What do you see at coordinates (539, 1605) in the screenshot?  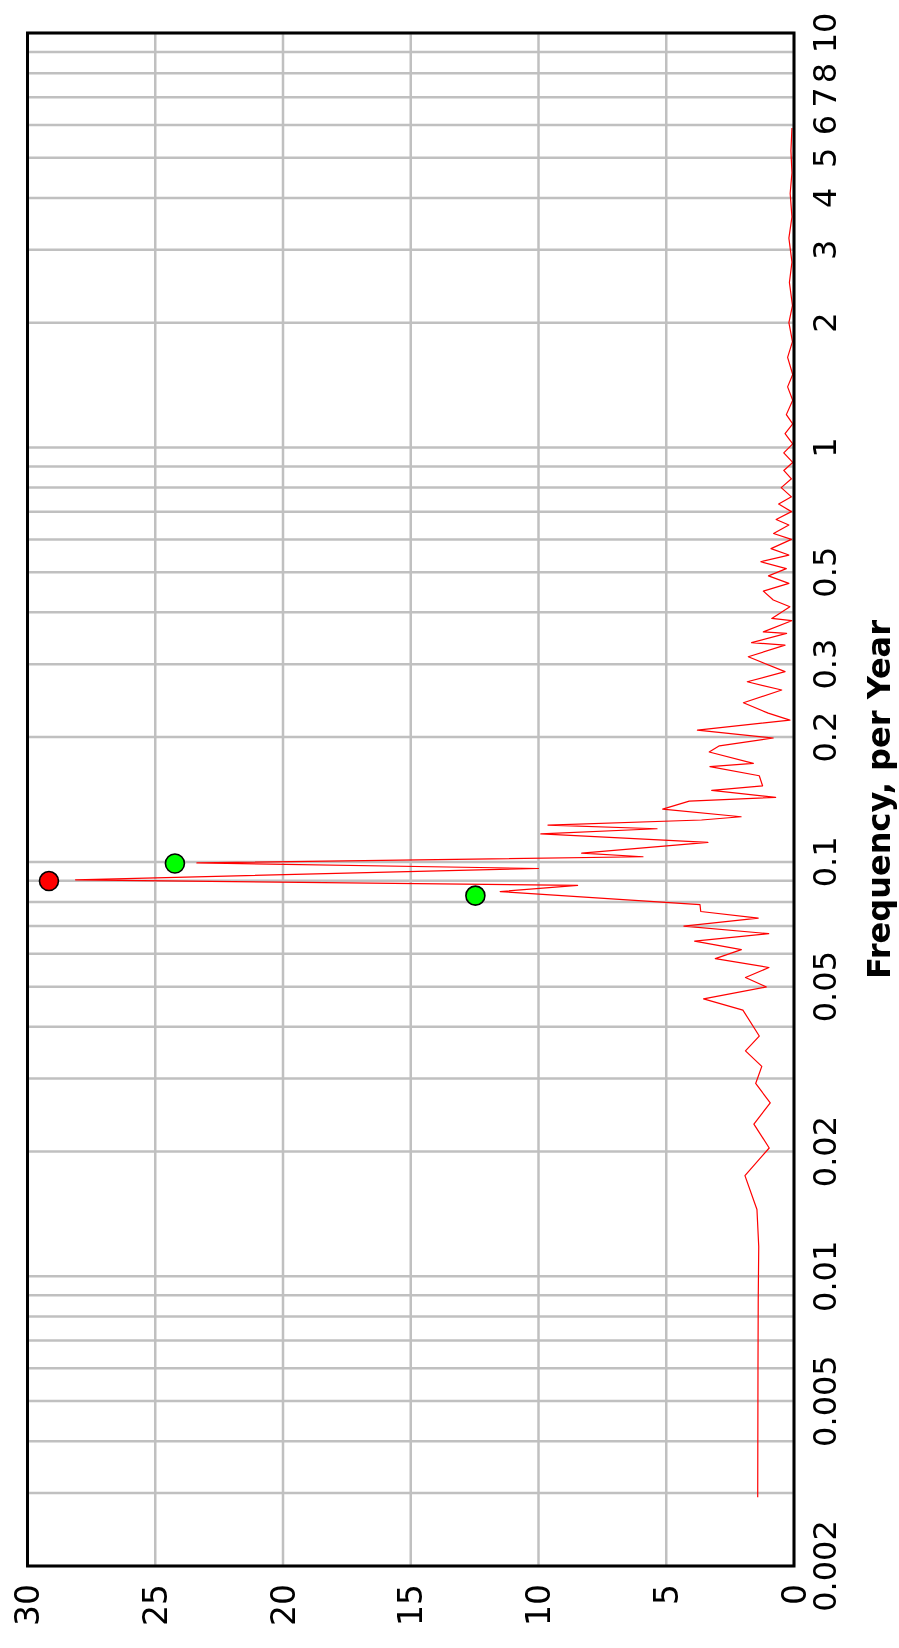 I see `x-tick-label: 10` at bounding box center [539, 1605].